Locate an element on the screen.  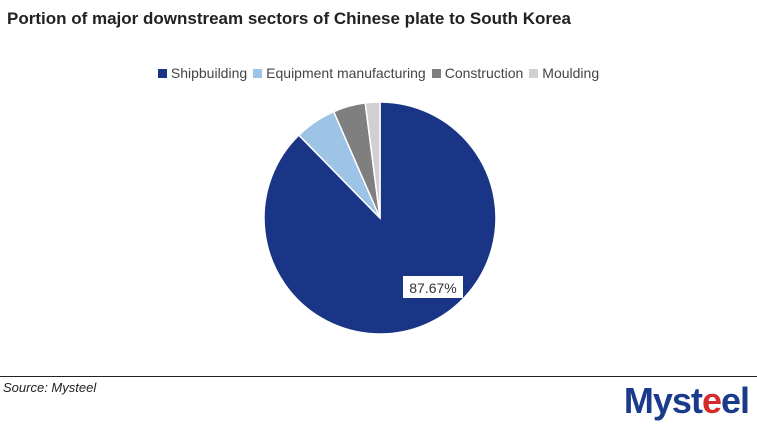
legend-item-equipment-manufacturing: Equipment manufacturing is located at coordinates (339, 73).